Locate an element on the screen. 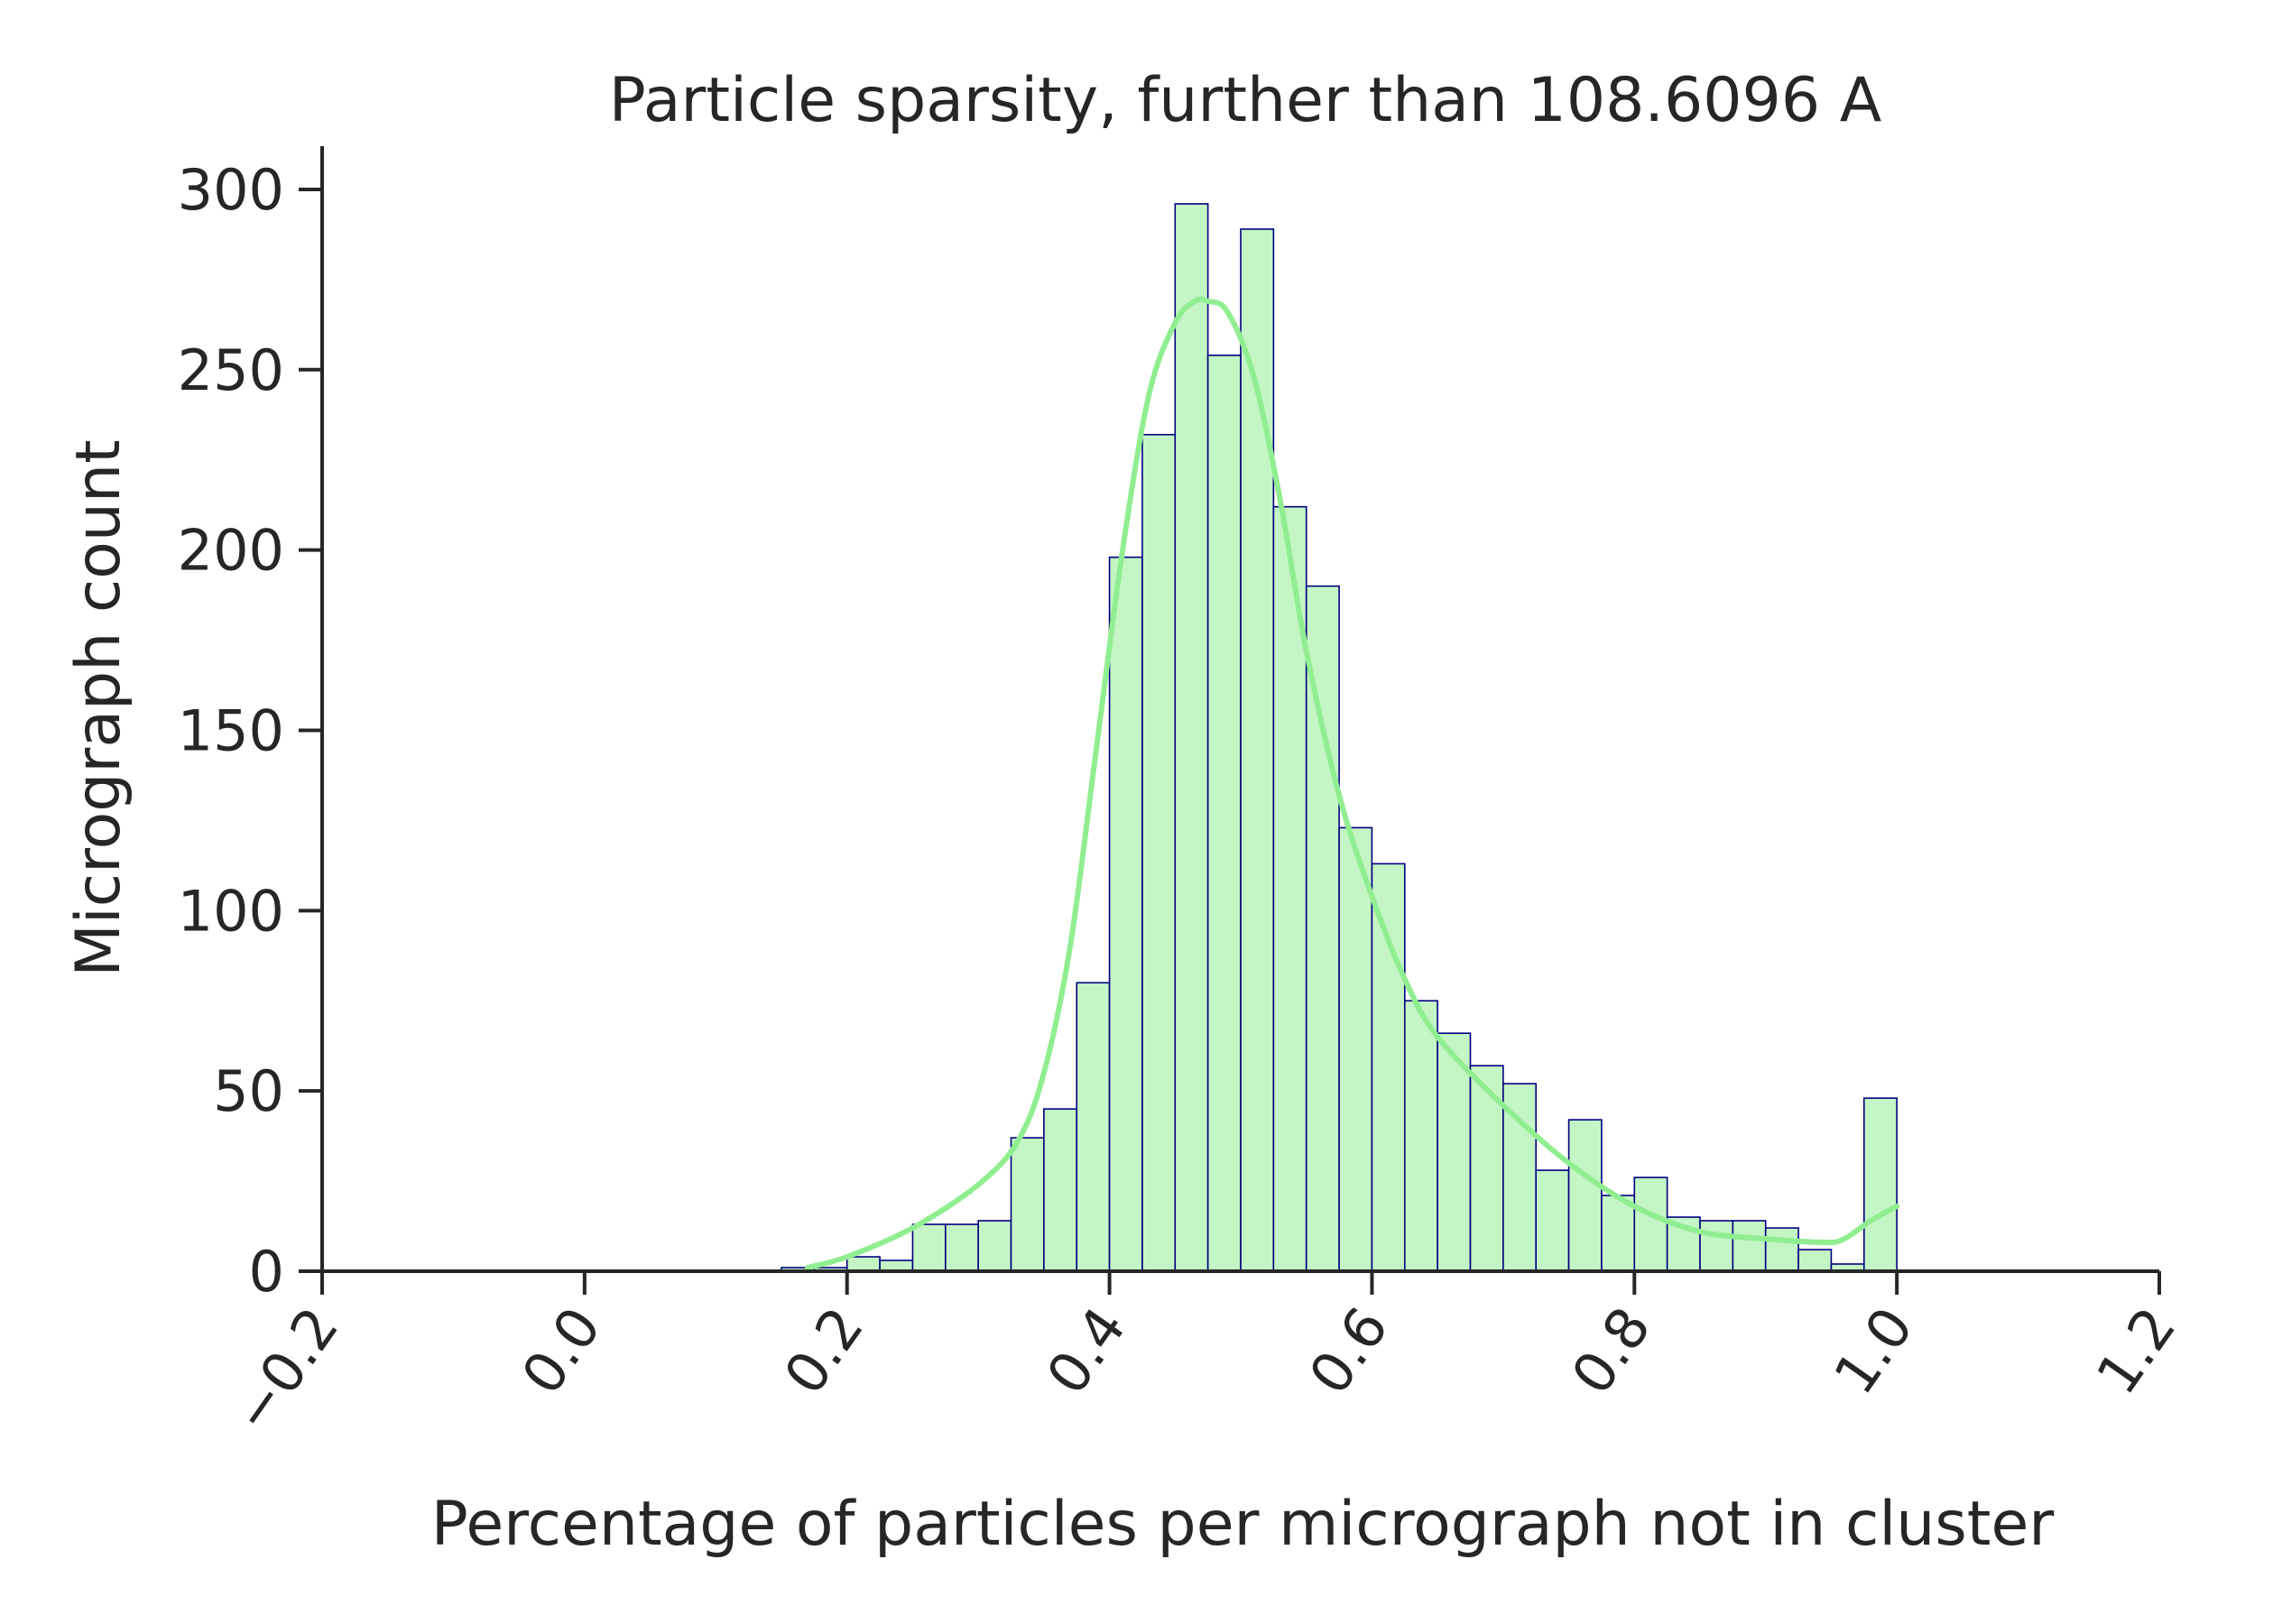 This screenshot has height=1624, width=2273. x-tick-label: 0.8 is located at coordinates (1610, 1352).